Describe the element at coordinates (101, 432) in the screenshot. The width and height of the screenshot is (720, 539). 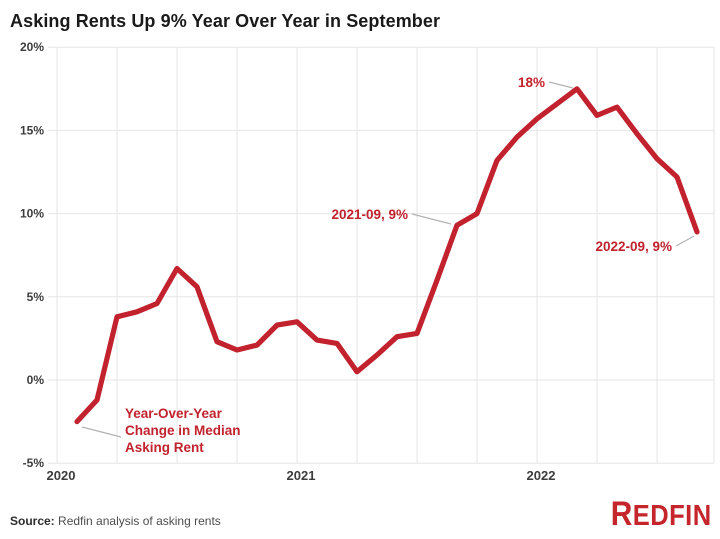
I see `callout-leader` at that location.